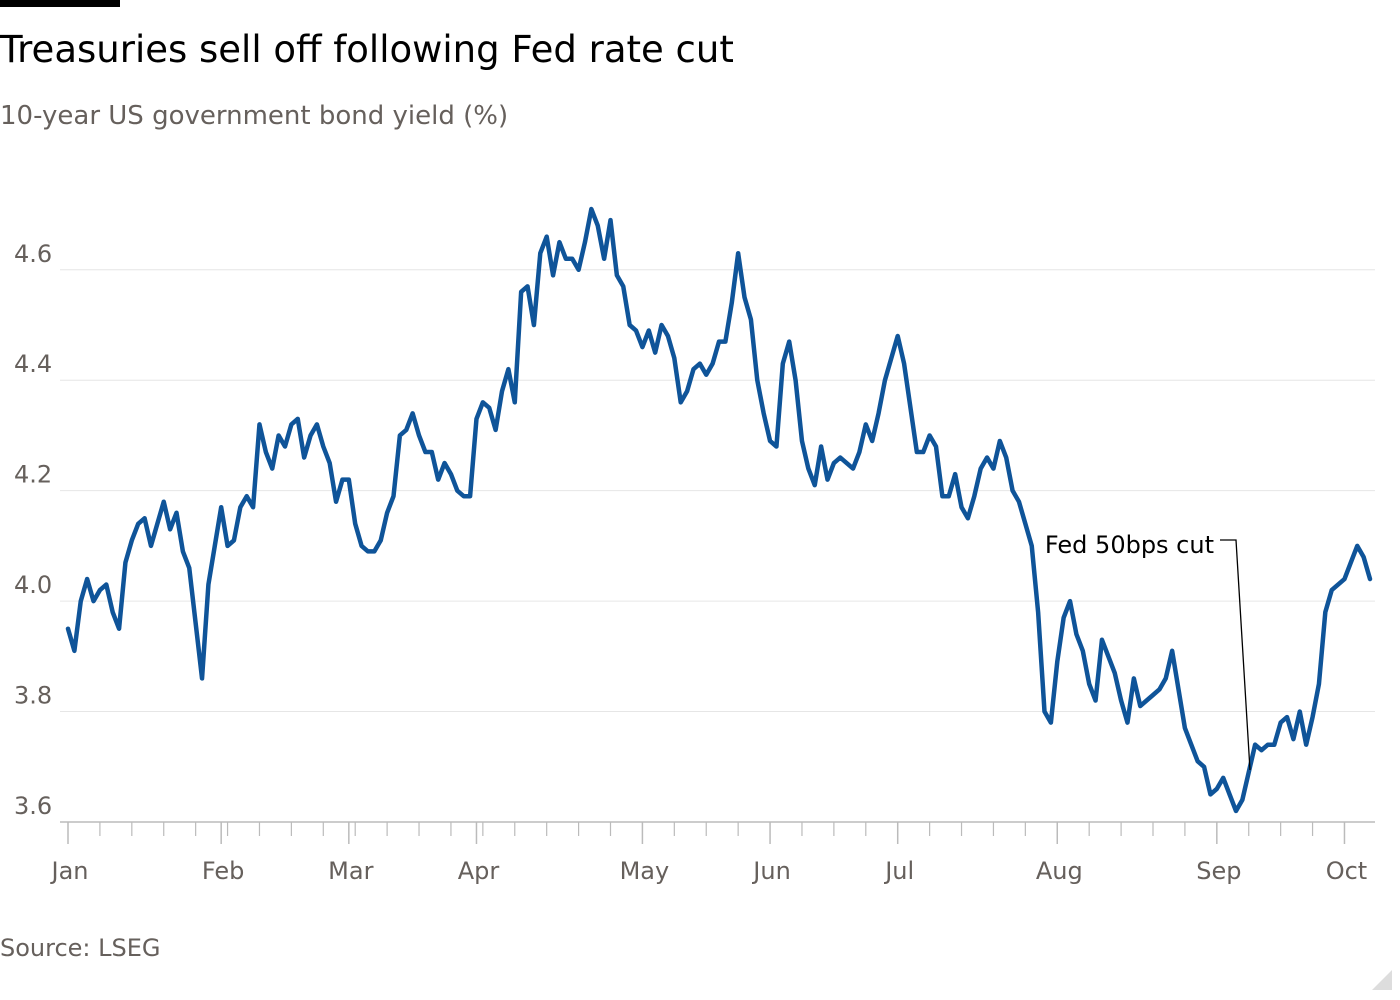 The width and height of the screenshot is (1400, 1000). Describe the element at coordinates (33, 696) in the screenshot. I see `y-tick-label: 3.8` at that location.